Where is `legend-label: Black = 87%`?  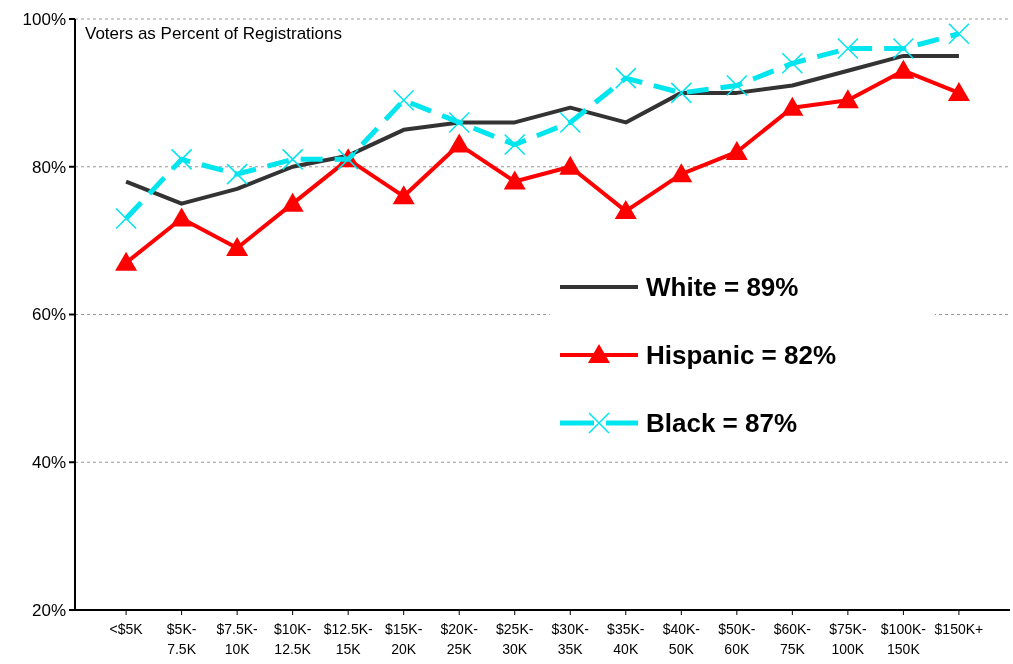
legend-label: Black = 87% is located at coordinates (722, 423).